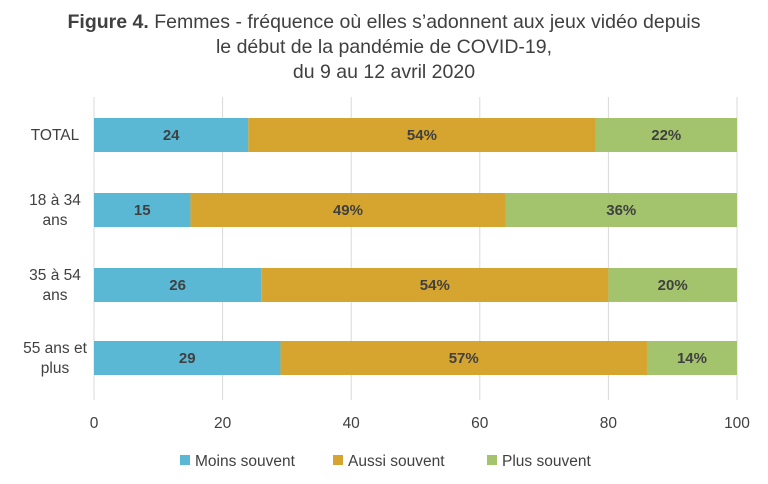  Describe the element at coordinates (396, 461) in the screenshot. I see `legend-label: Aussi souvent` at that location.